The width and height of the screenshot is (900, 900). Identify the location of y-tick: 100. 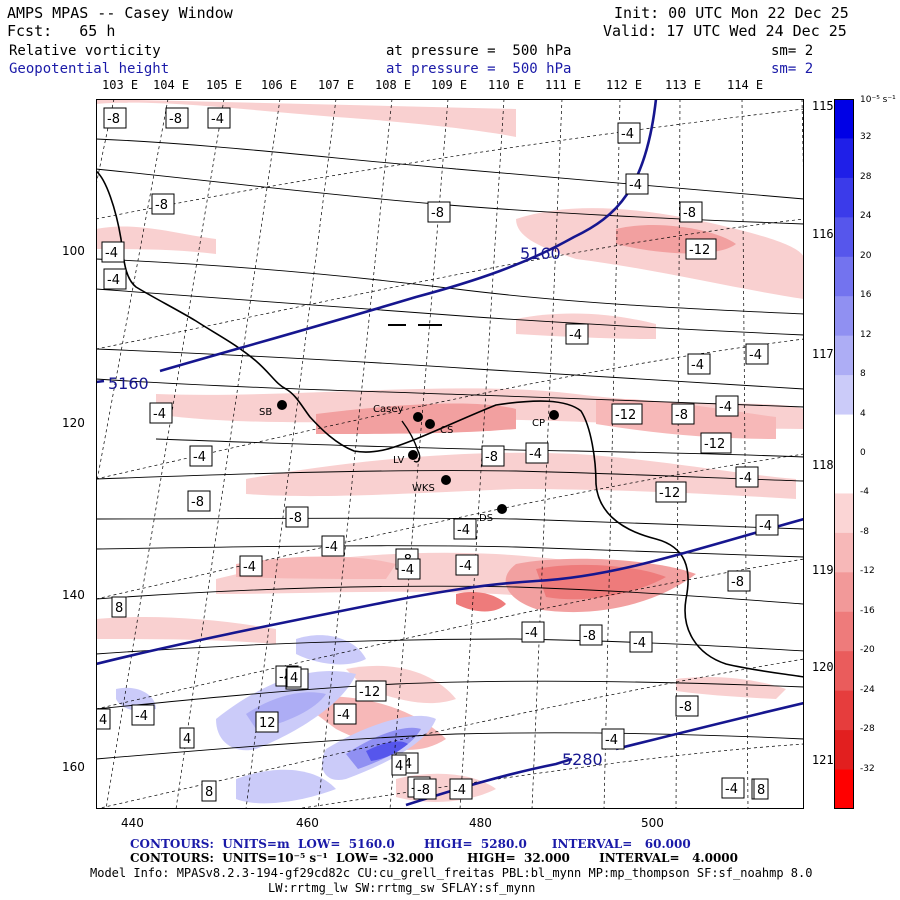
(73, 251).